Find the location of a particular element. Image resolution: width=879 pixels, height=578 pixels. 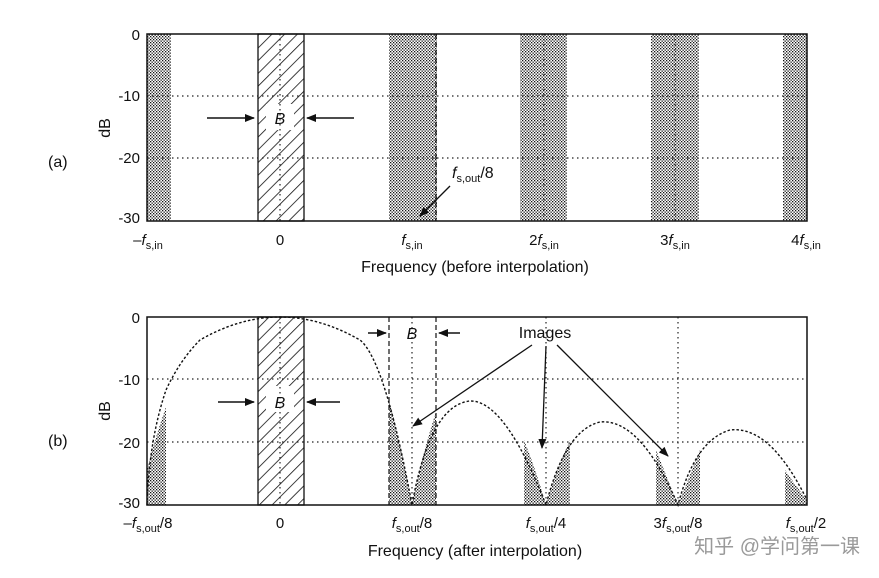

panel-b-dotted-image-regions is located at coordinates (477, 452).